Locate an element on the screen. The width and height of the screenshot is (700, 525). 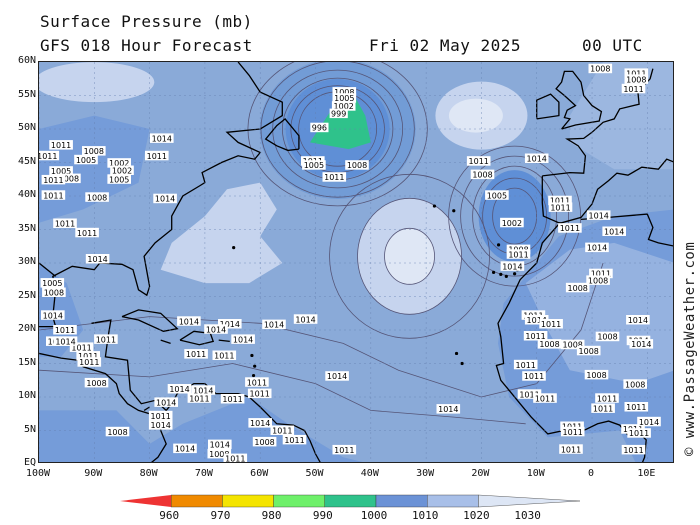
longitude-label: 90W is located at coordinates (93, 473).